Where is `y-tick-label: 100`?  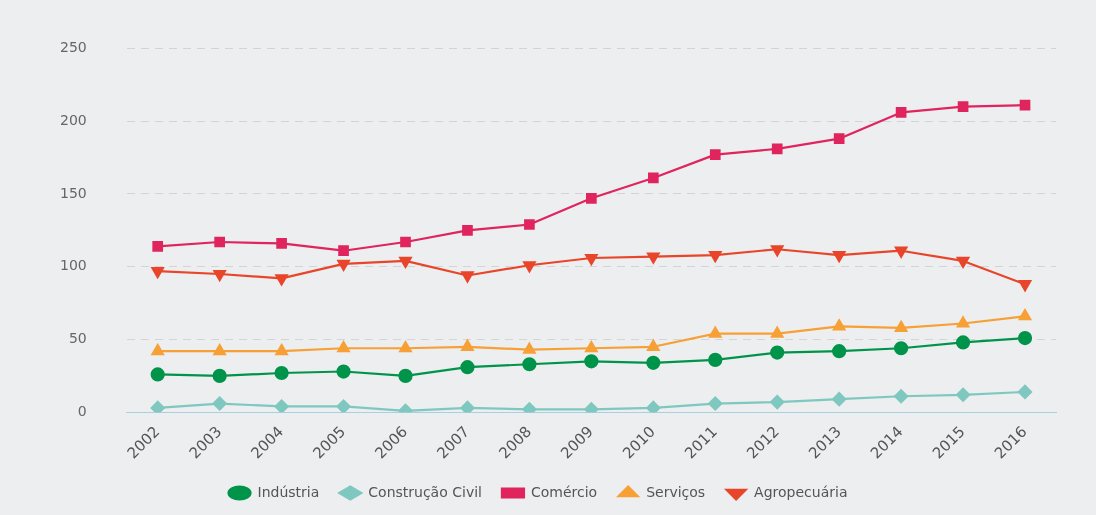
y-tick-label: 100 is located at coordinates (73, 265).